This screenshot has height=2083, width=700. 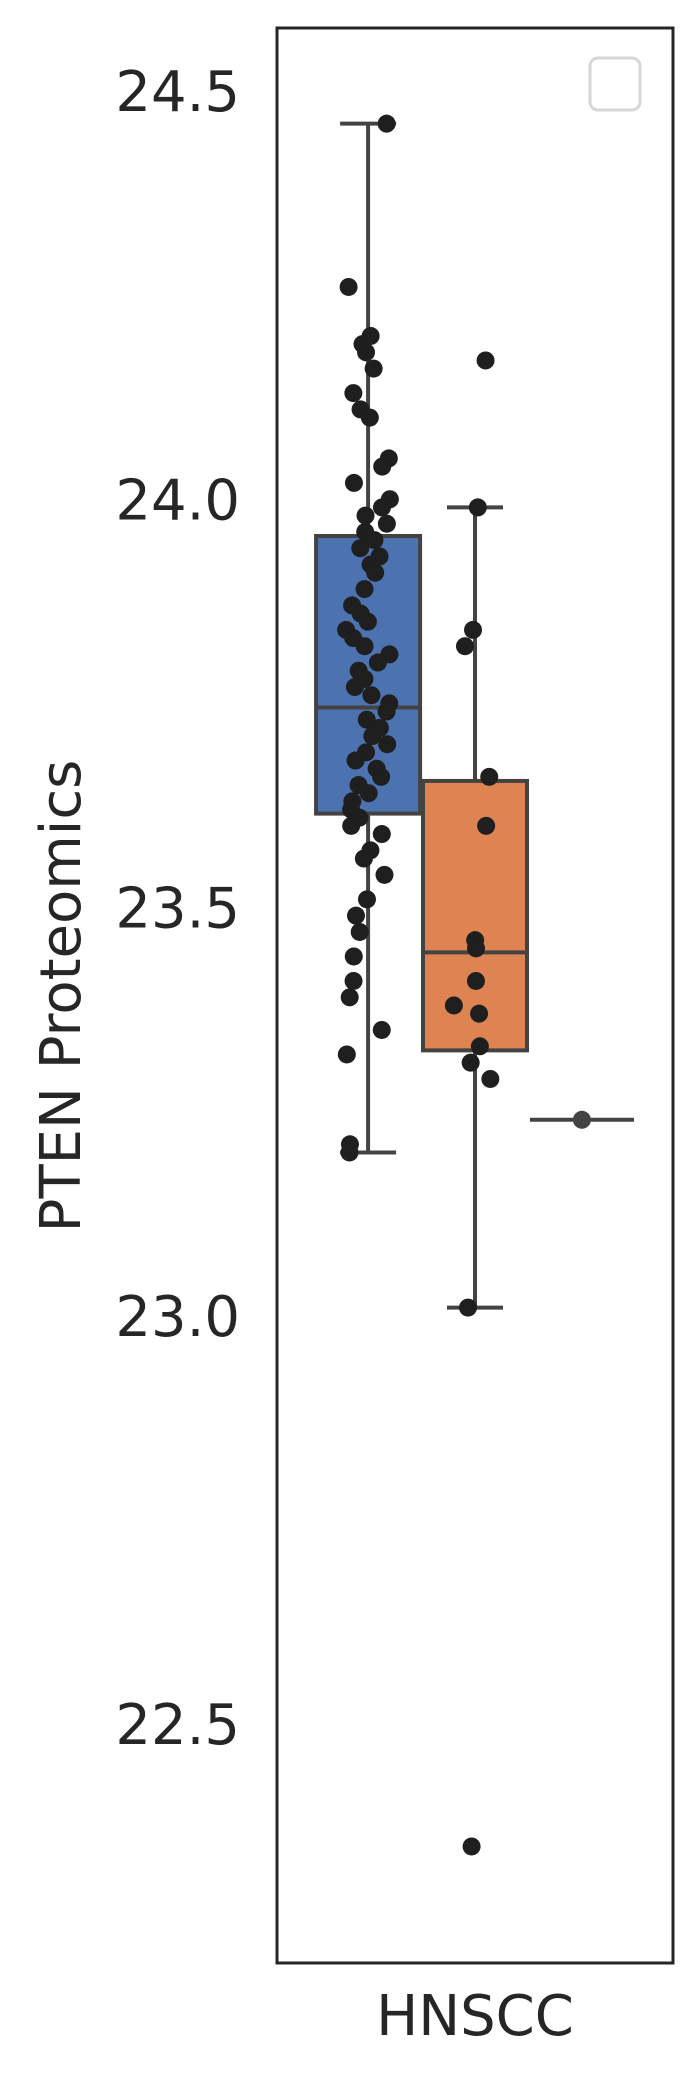 I want to click on x-tick-label: HNSCC, so click(x=475, y=2016).